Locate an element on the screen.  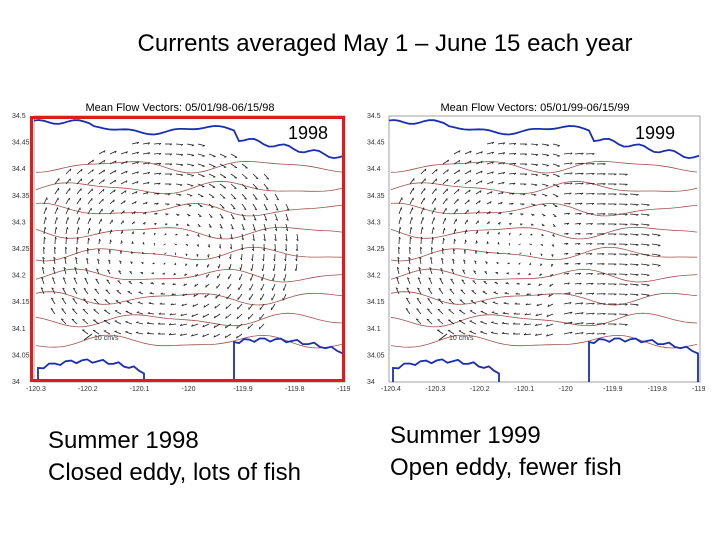
scale-arrow is located at coordinates (88, 337).